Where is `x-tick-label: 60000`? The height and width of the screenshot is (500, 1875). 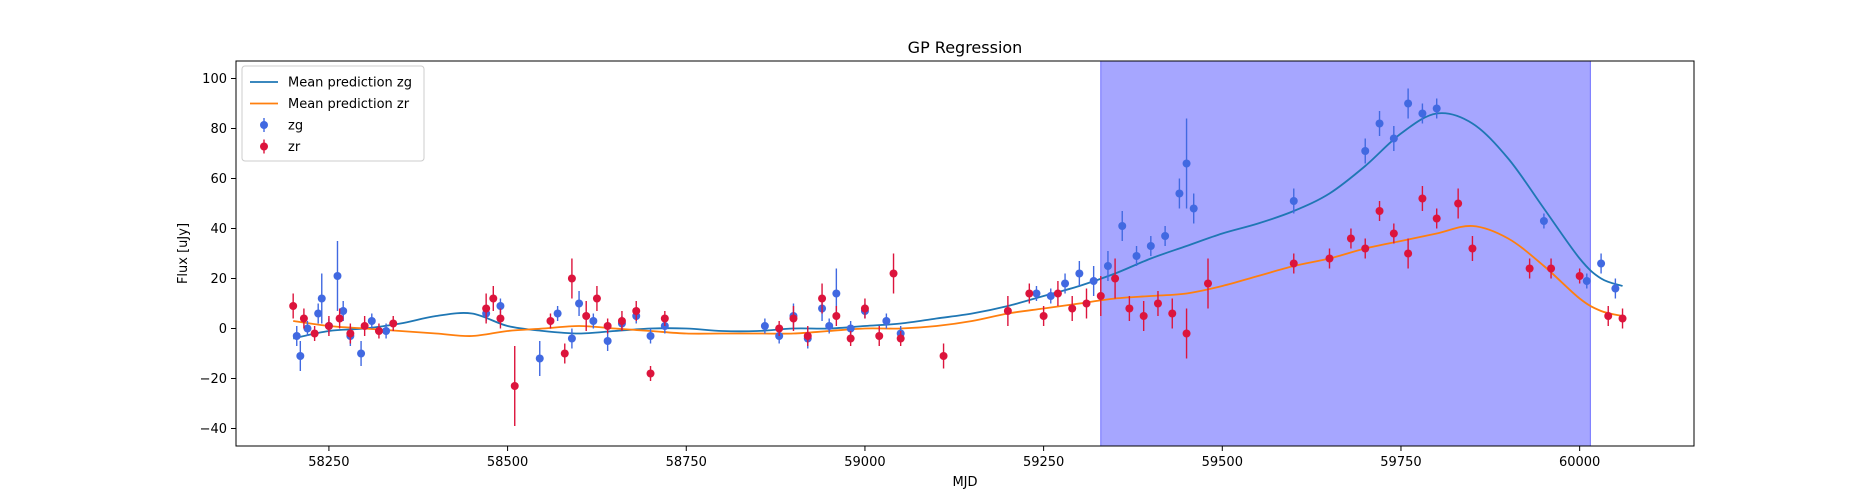
x-tick-label: 60000 is located at coordinates (1579, 462).